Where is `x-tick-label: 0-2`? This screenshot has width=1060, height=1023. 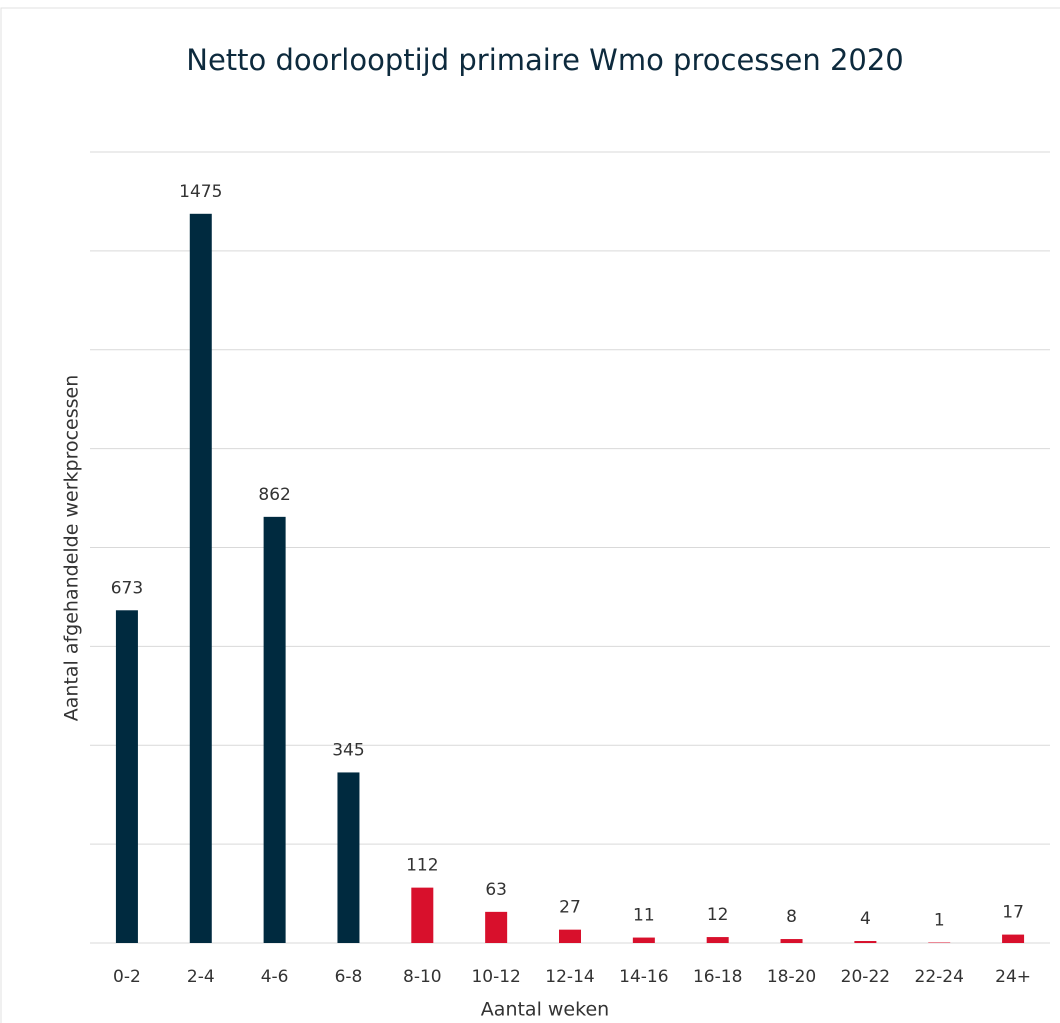
x-tick-label: 0-2 is located at coordinates (127, 977).